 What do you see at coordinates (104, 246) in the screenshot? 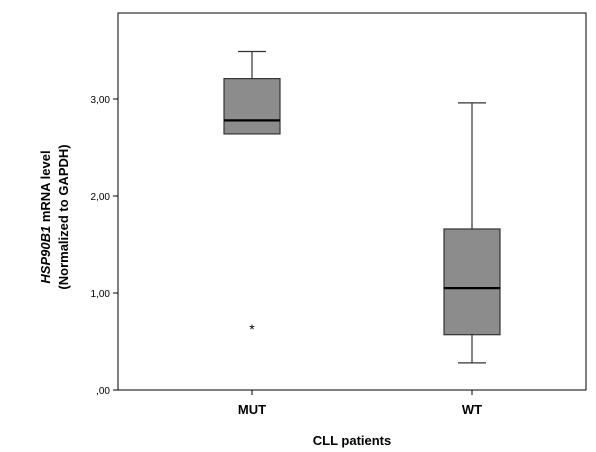
I see `y-axis-ticks: ,00 1,00 2,00 3,00` at bounding box center [104, 246].